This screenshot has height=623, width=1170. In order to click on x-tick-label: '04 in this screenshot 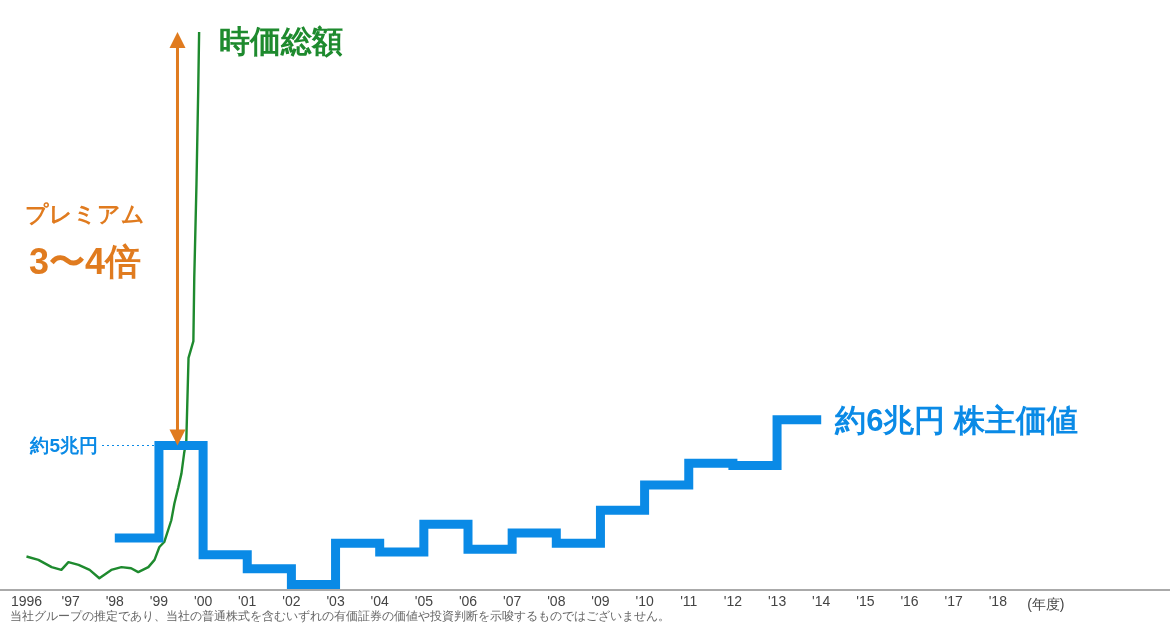, I will do `click(380, 601)`.